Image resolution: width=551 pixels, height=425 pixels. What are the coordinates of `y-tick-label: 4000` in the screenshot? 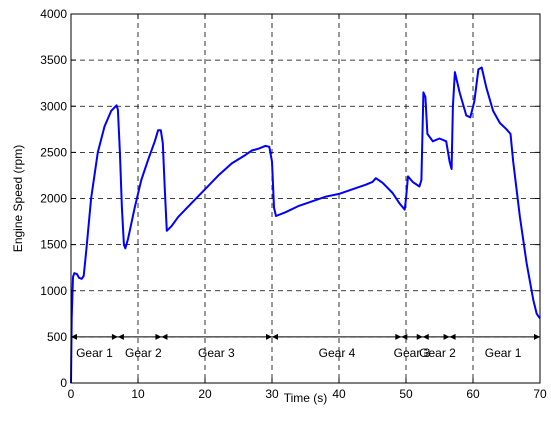 It's located at (53, 14).